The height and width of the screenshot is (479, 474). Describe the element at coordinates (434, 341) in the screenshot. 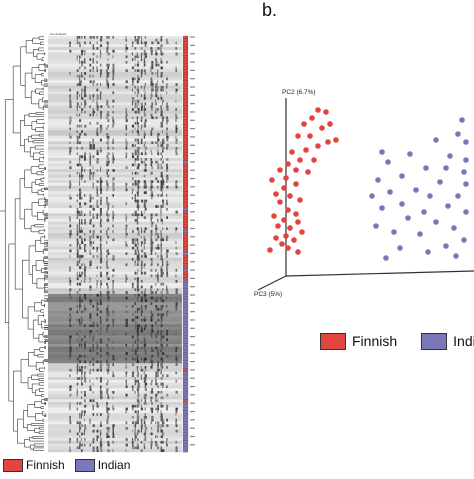

I see `rlegend-swatch-indian` at that location.